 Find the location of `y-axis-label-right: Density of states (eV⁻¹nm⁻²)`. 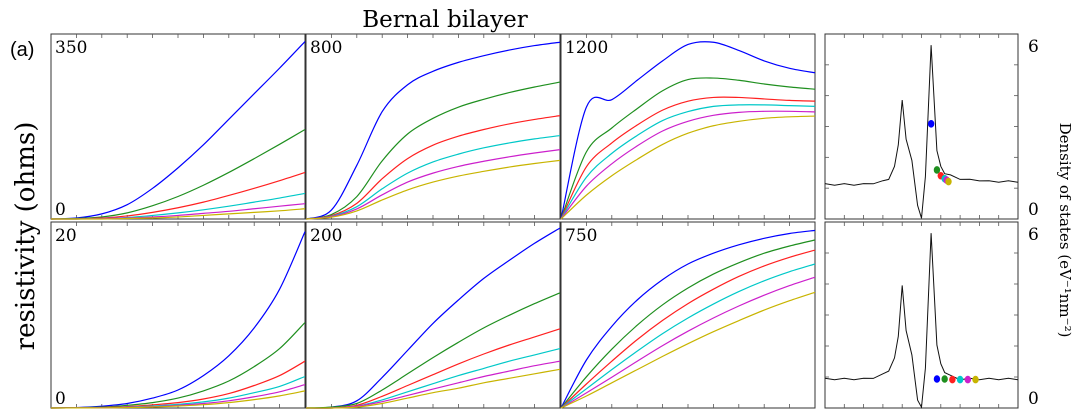

y-axis-label-right: Density of states (eV⁻¹nm⁻²) is located at coordinates (1065, 230).